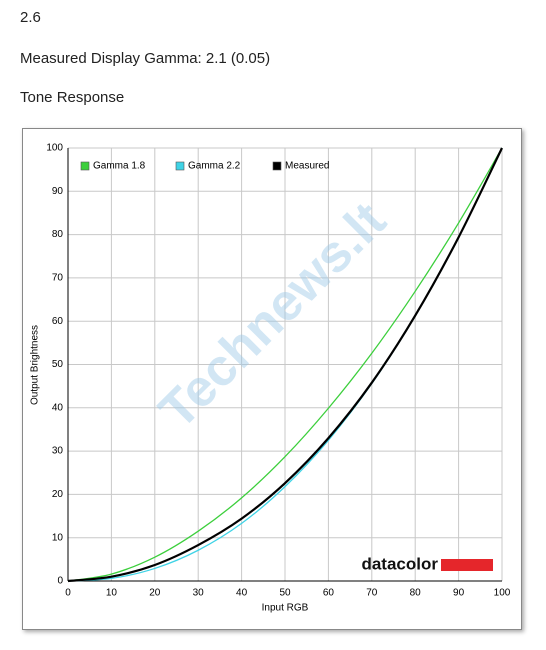 This screenshot has width=546, height=650. What do you see at coordinates (467, 565) in the screenshot?
I see `logo-bar` at bounding box center [467, 565].